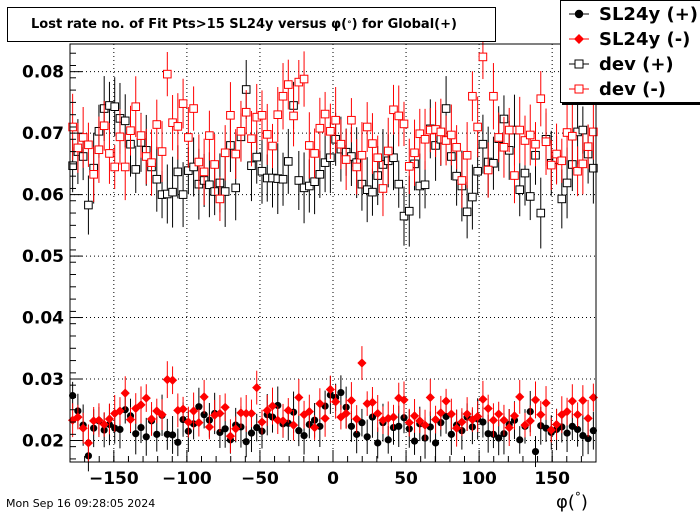 The width and height of the screenshot is (700, 514). What do you see at coordinates (577, 497) in the screenshot?
I see `x-axis-label-degree: °` at bounding box center [577, 497].